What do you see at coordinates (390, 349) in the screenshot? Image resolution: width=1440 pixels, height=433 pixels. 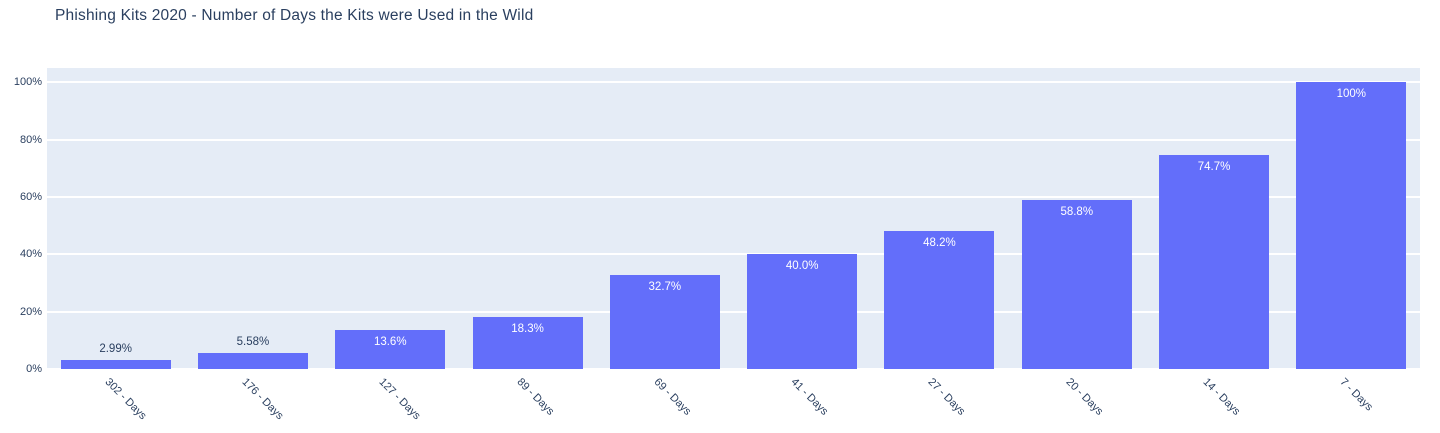 I see `bar-127-Days` at bounding box center [390, 349].